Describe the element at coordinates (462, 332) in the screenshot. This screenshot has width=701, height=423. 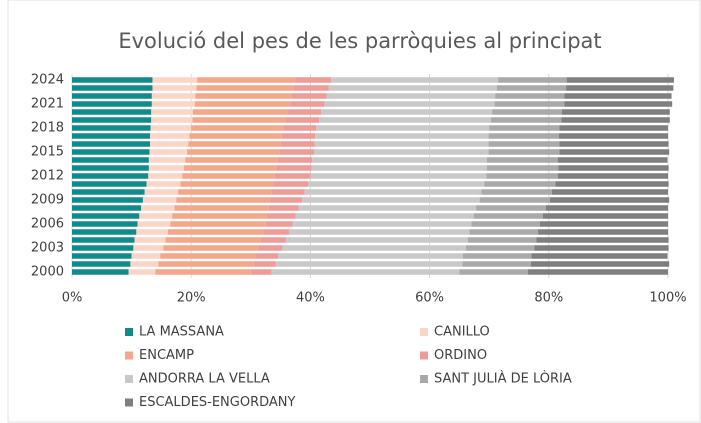
I see `legend-label: CANILLO` at that location.